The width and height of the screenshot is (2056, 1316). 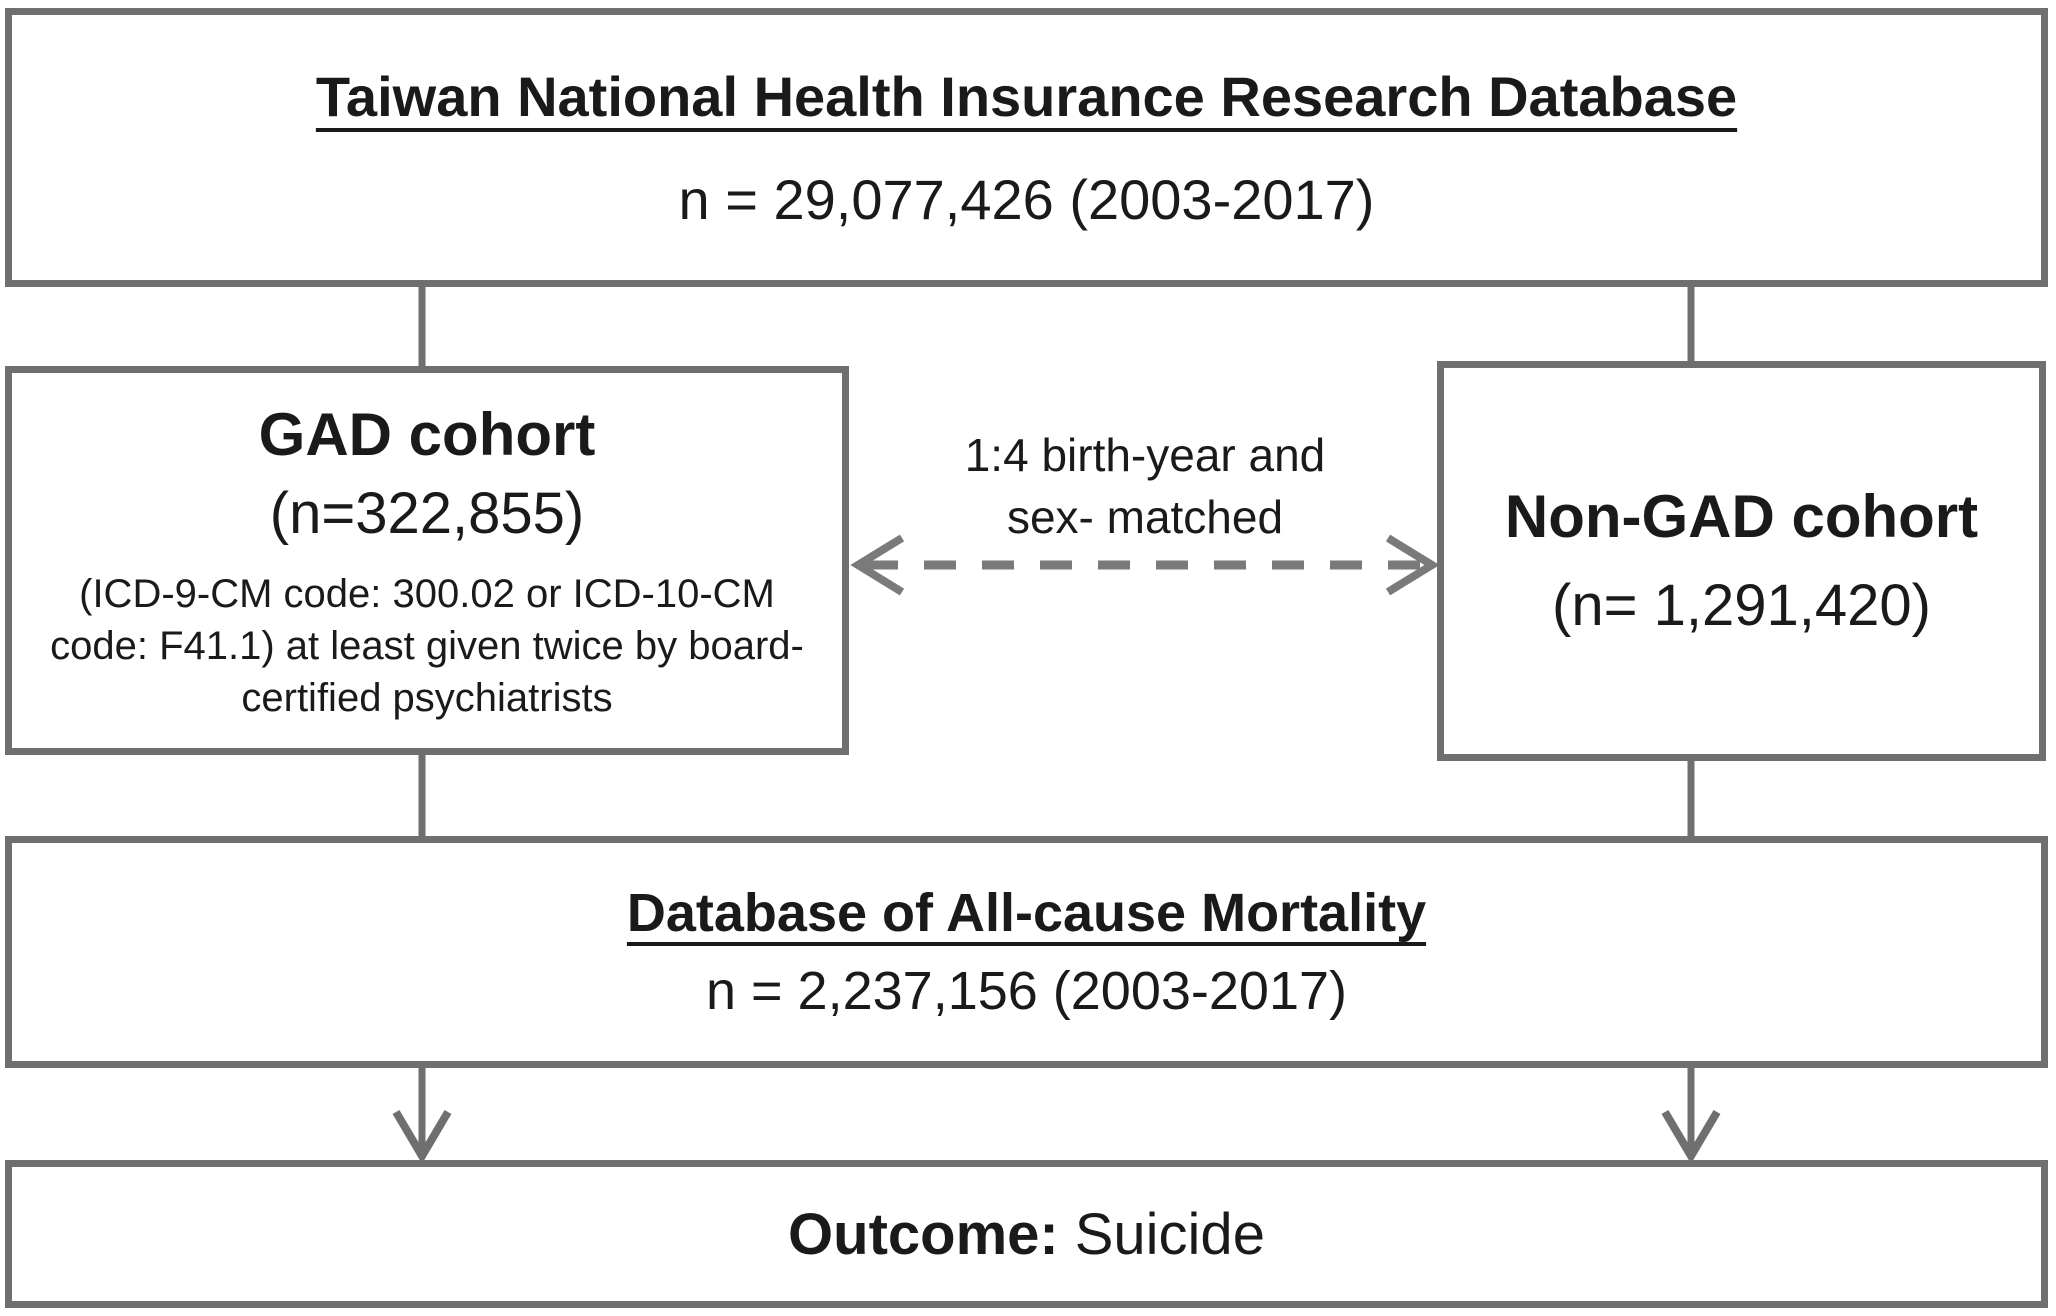 What do you see at coordinates (427, 434) in the screenshot?
I see `gad-cohort-title: GAD cohort` at bounding box center [427, 434].